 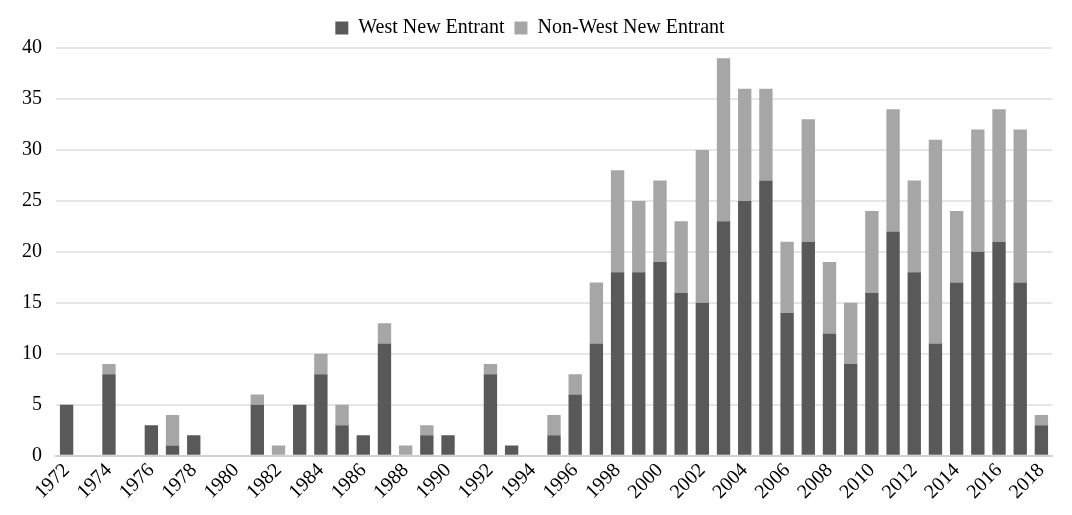 What do you see at coordinates (32, 301) in the screenshot?
I see `y-tick-label: 15` at bounding box center [32, 301].